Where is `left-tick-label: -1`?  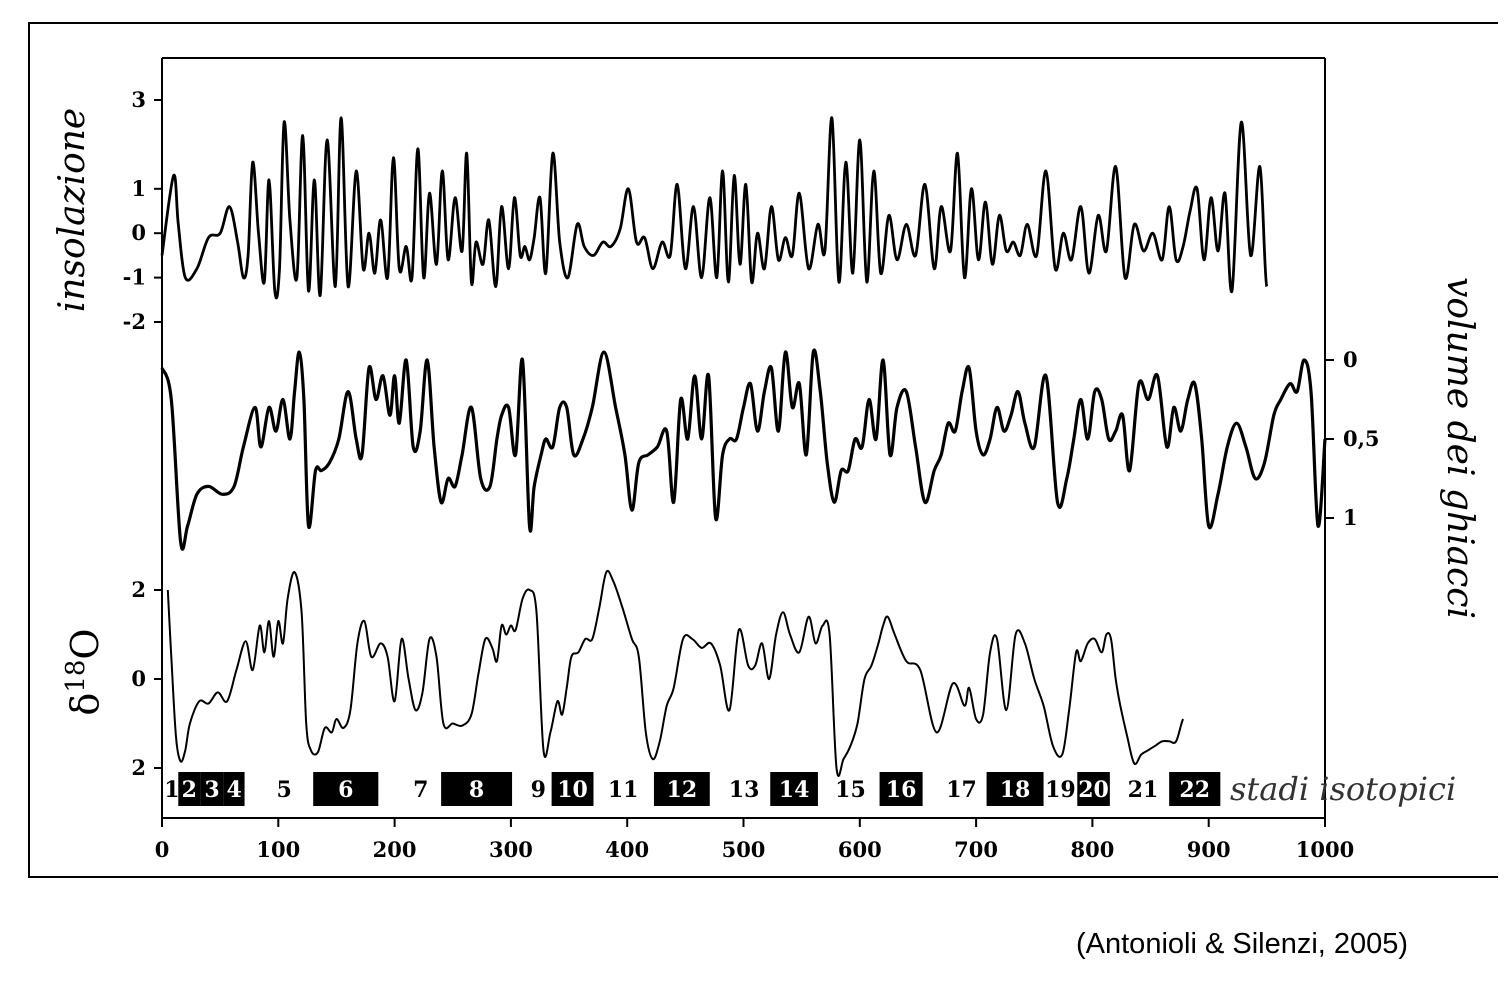
left-tick-label: -1 is located at coordinates (134, 277).